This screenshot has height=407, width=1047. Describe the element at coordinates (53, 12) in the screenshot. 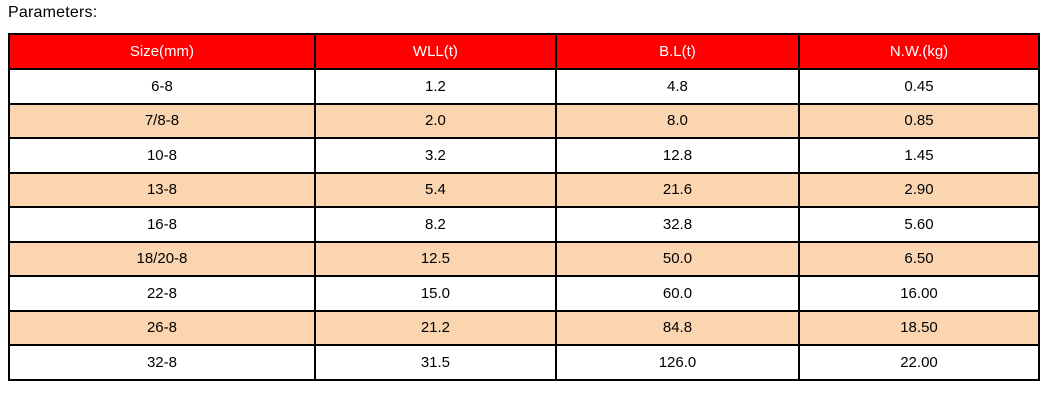

I see `page-title: Parameters:` at that location.